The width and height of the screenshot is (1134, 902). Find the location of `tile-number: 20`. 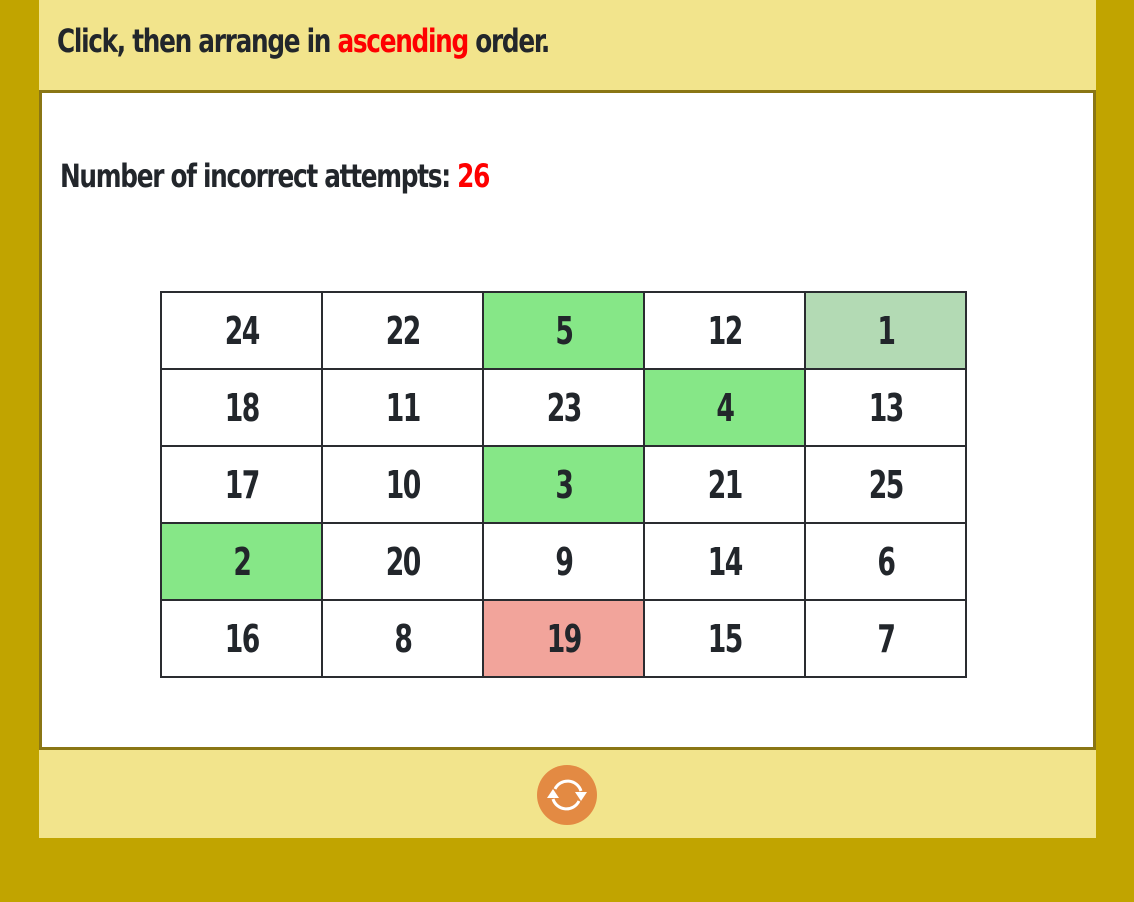

tile-number: 20 is located at coordinates (403, 561).